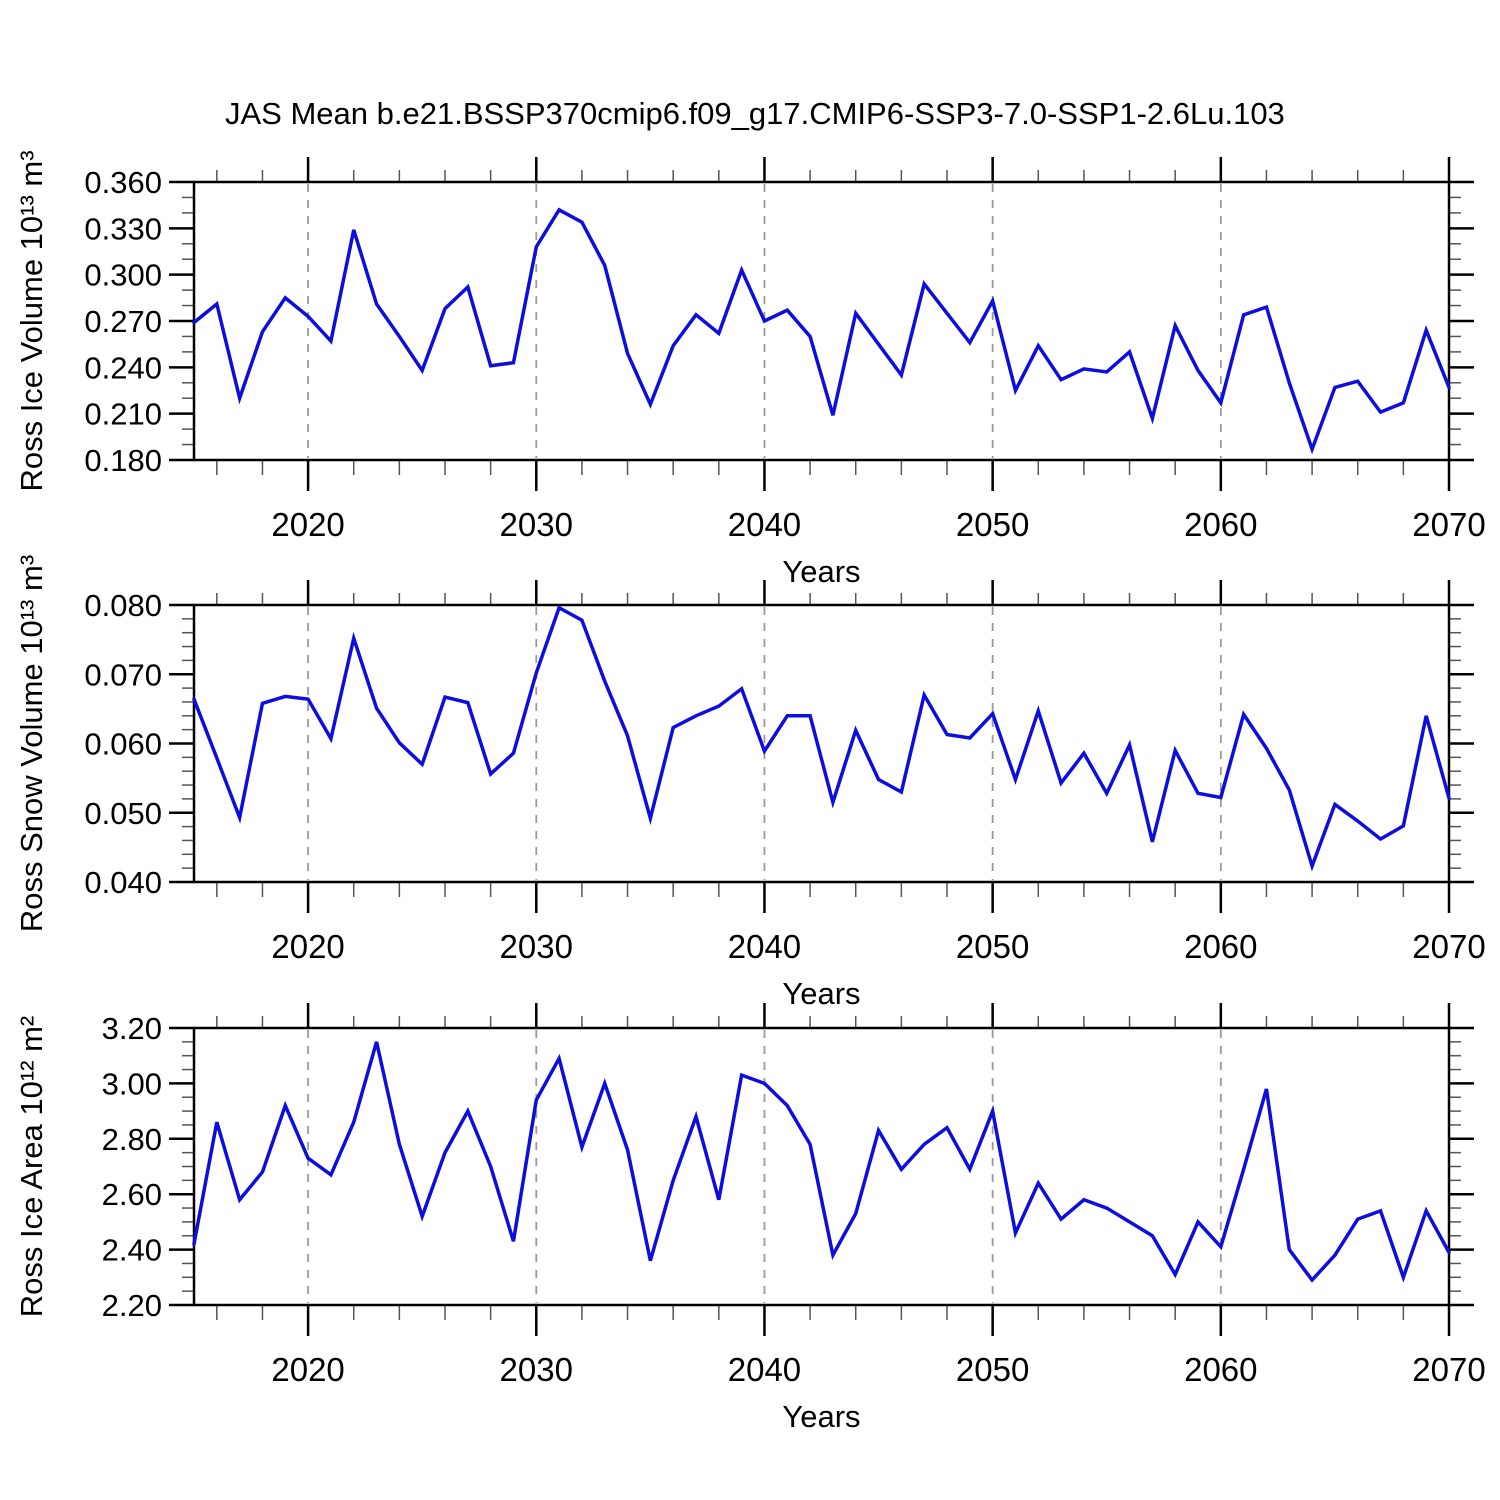 This screenshot has width=1500, height=1500. What do you see at coordinates (132, 1028) in the screenshot?
I see `y-tick-label: 3.20` at bounding box center [132, 1028].